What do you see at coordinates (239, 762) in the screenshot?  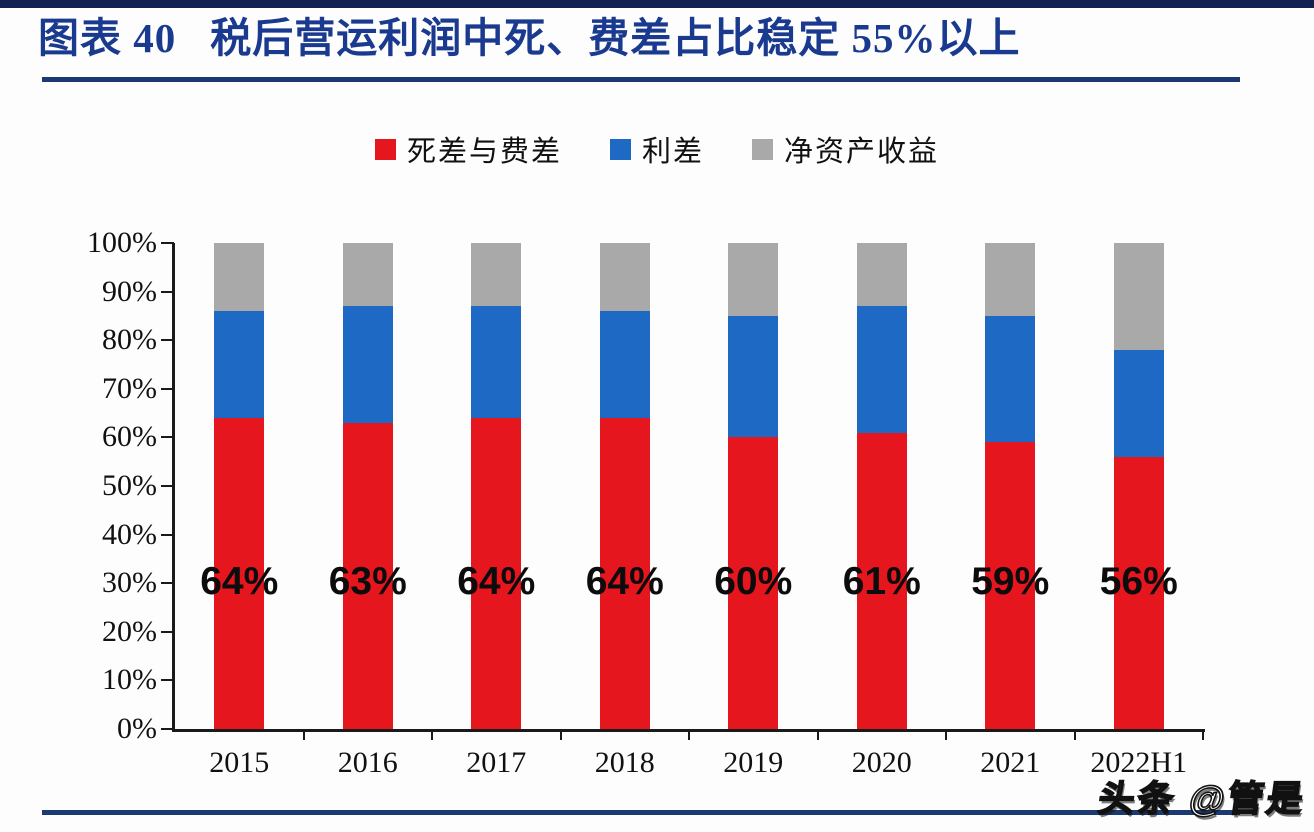 I see `x-axis-category-label: 2015` at bounding box center [239, 762].